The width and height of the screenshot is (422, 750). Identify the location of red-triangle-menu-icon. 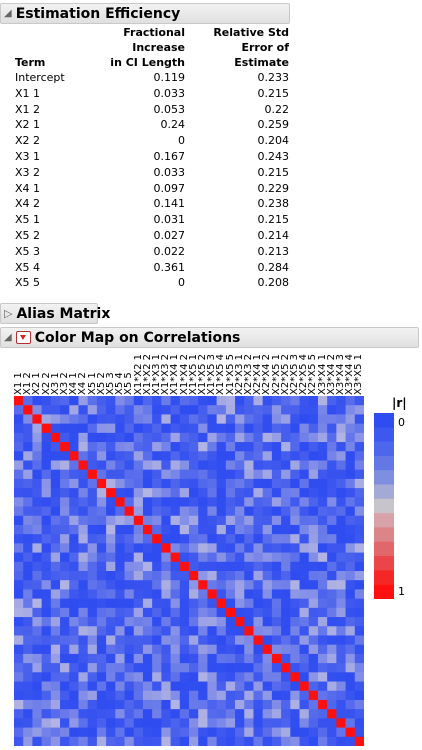
(23, 337).